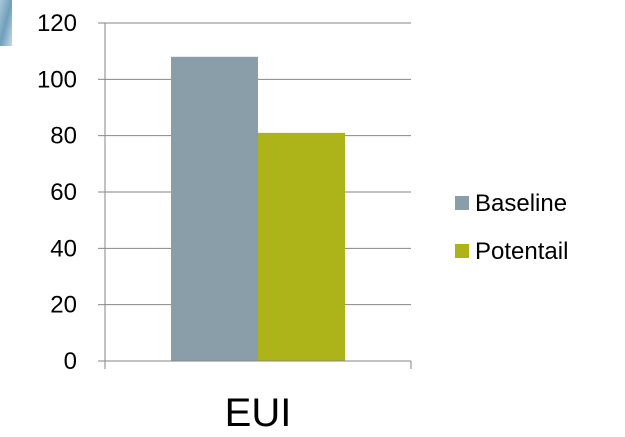 The width and height of the screenshot is (625, 437). Describe the element at coordinates (57, 79) in the screenshot. I see `y-tick-label: 100` at that location.